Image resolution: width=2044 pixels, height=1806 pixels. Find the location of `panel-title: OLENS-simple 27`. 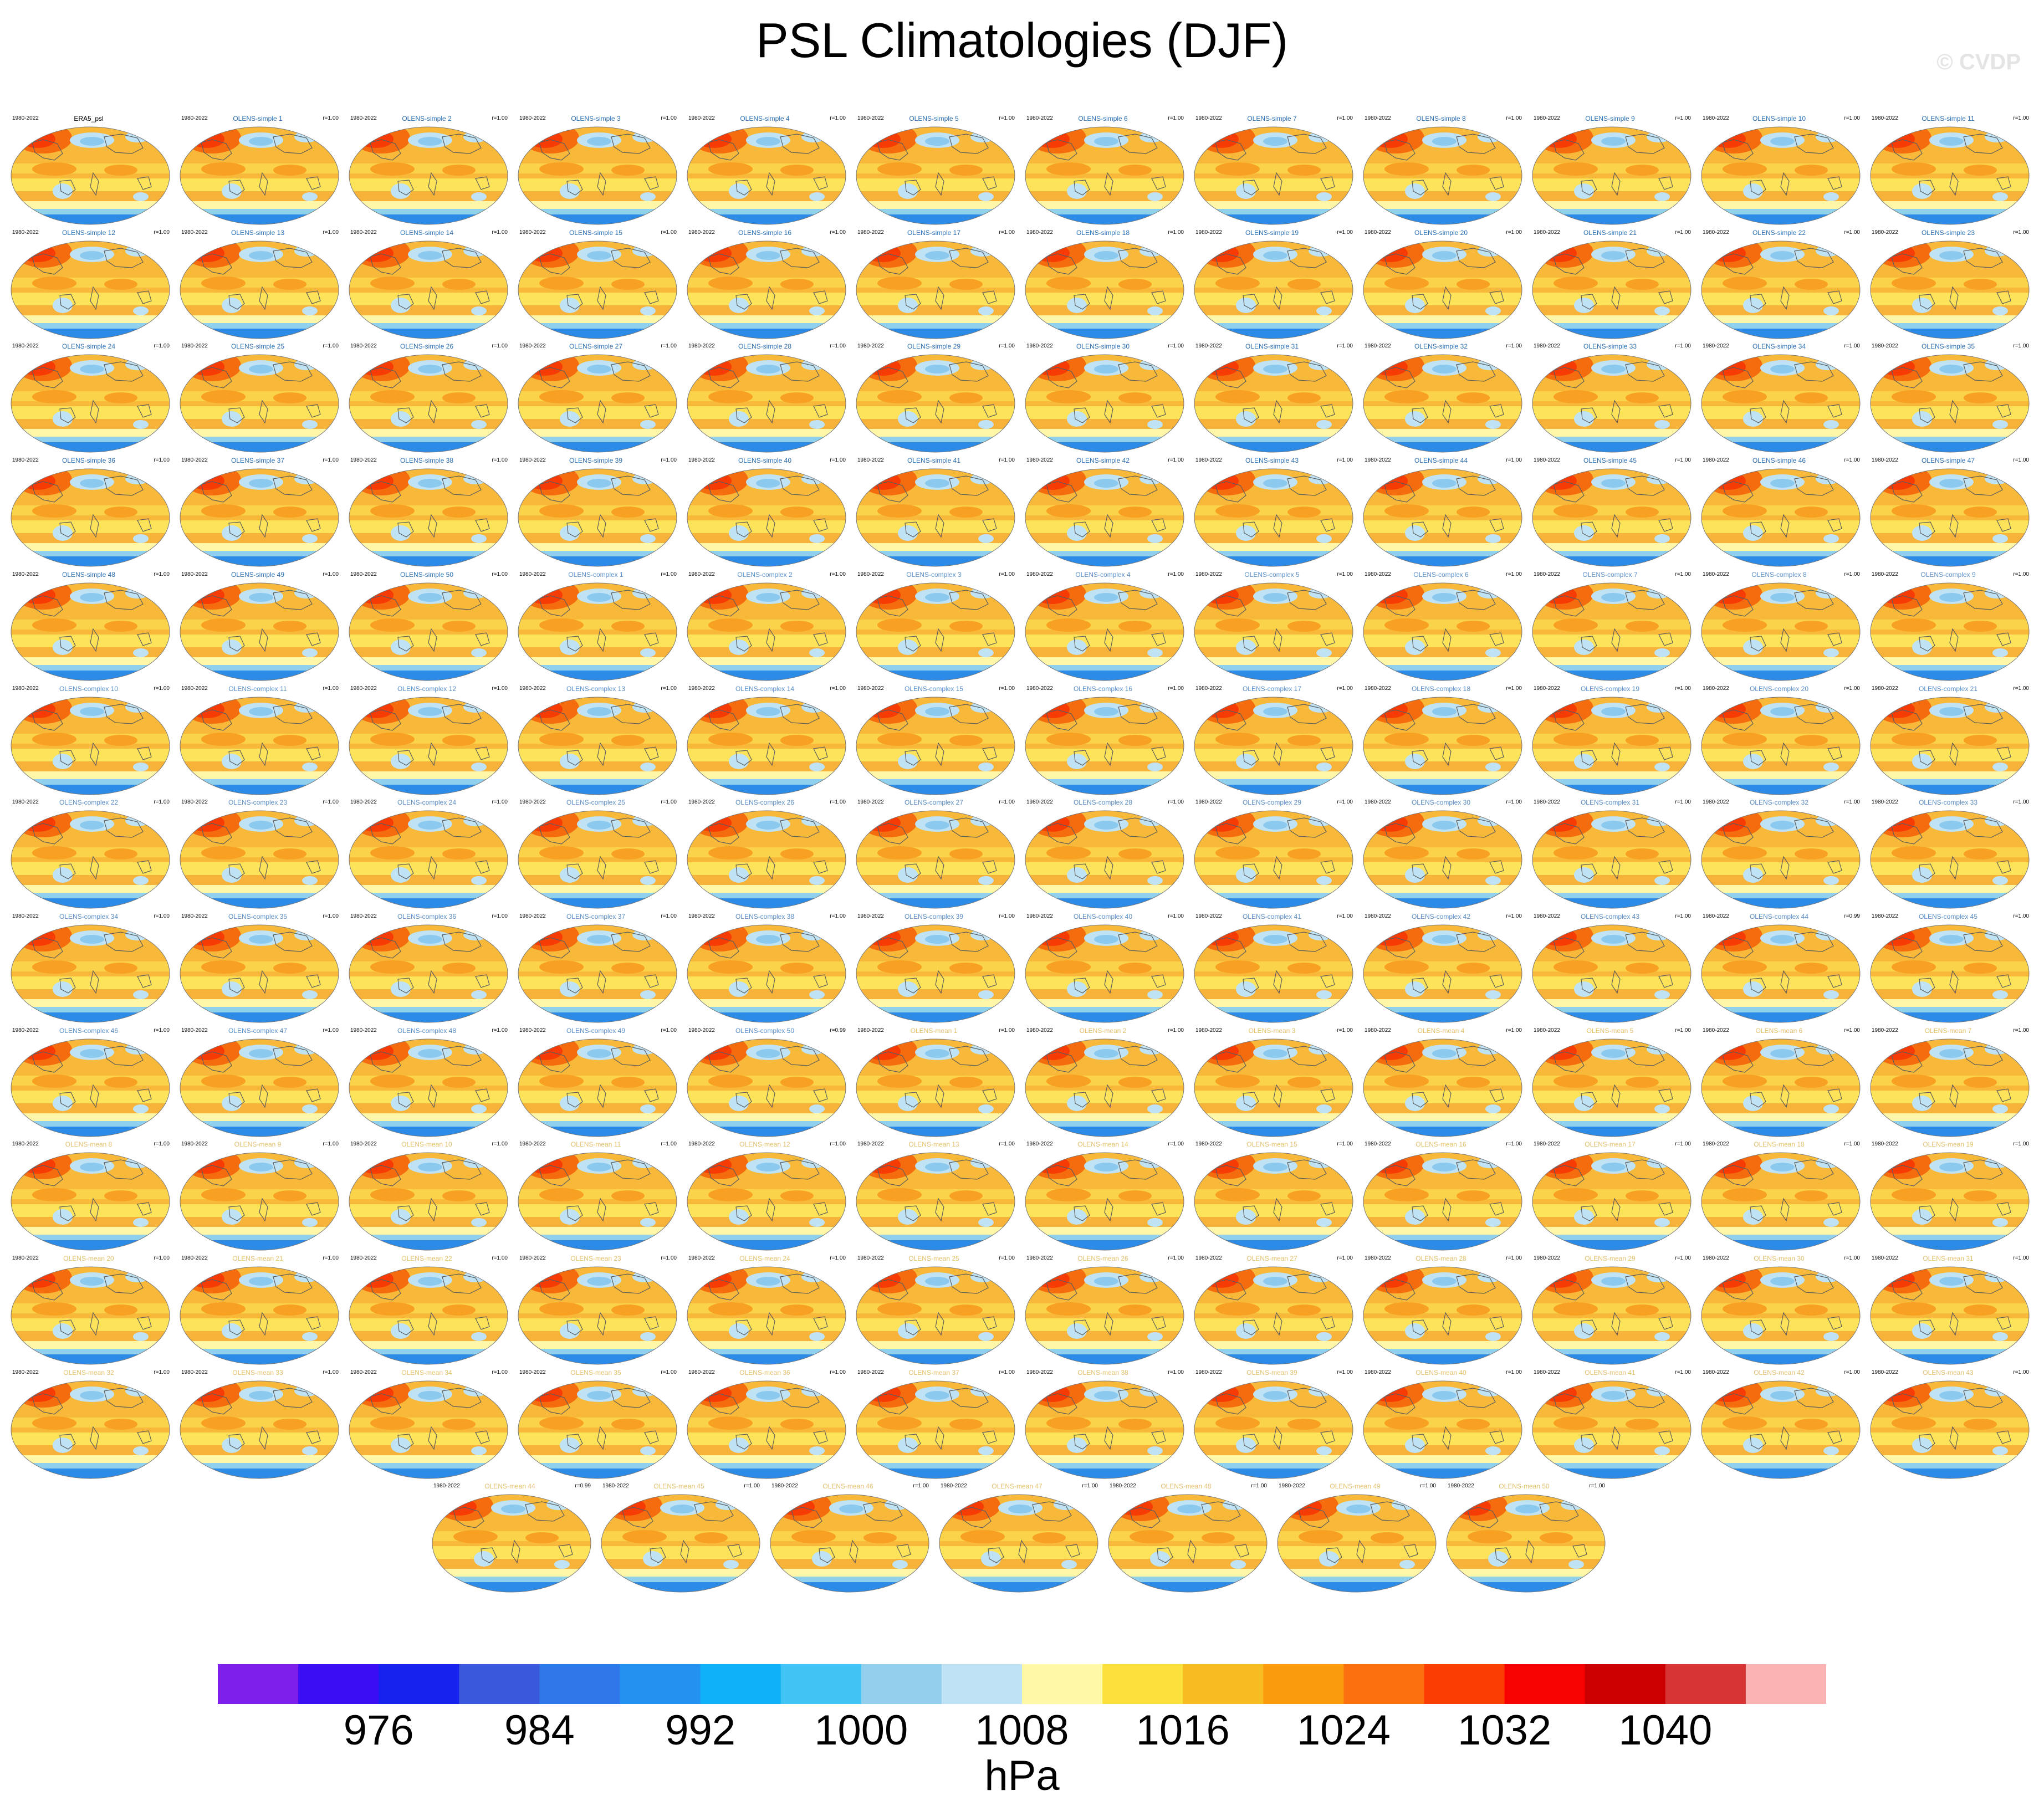

panel-title: OLENS-simple 27 is located at coordinates (596, 346).